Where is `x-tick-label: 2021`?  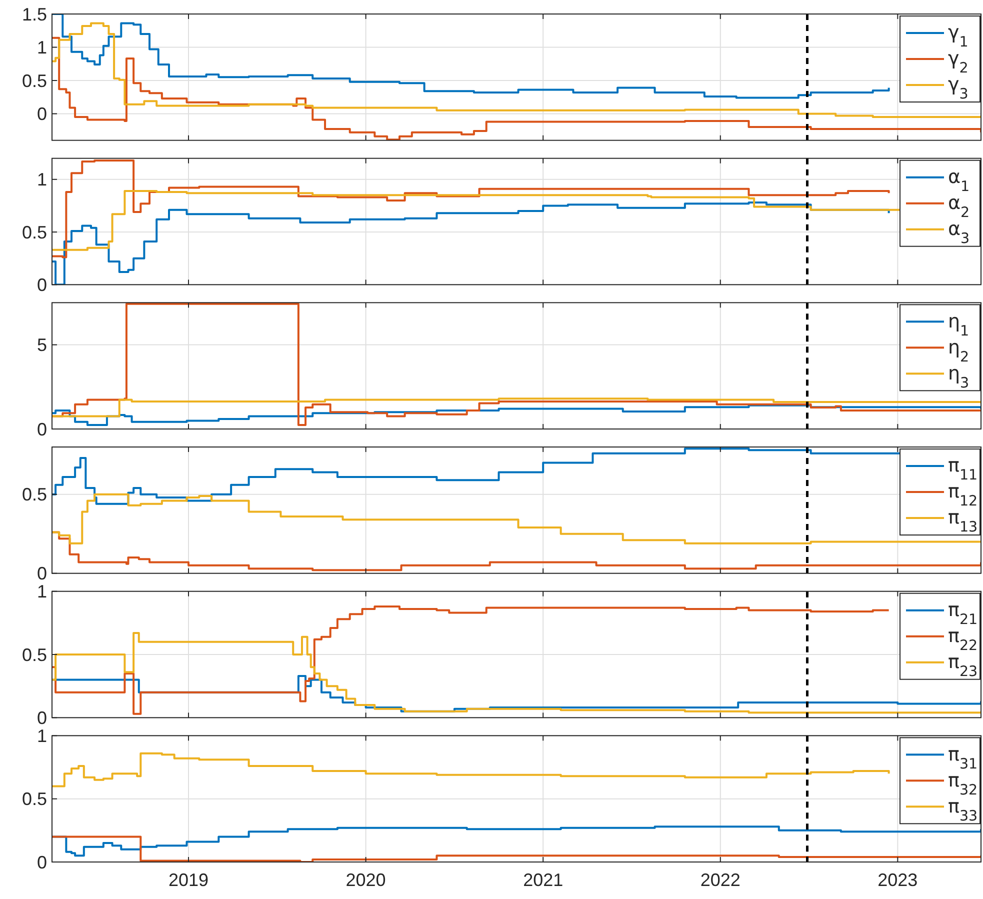
x-tick-label: 2021 is located at coordinates (543, 880).